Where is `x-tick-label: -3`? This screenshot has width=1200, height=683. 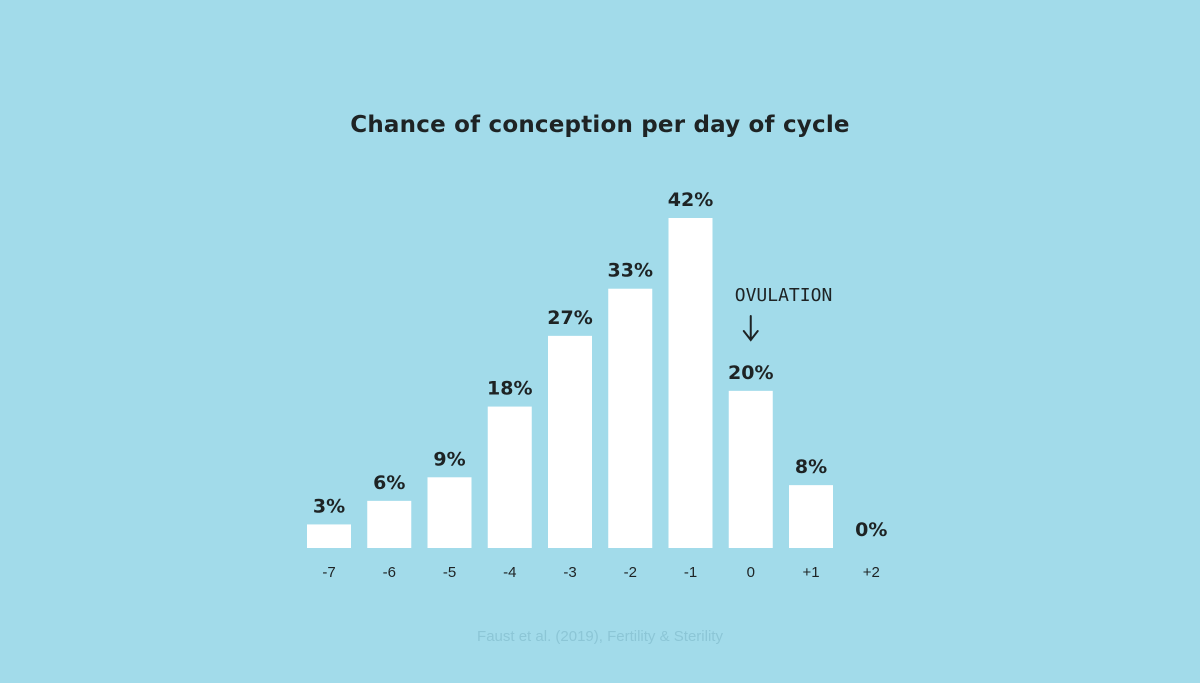 x-tick-label: -3 is located at coordinates (569, 572).